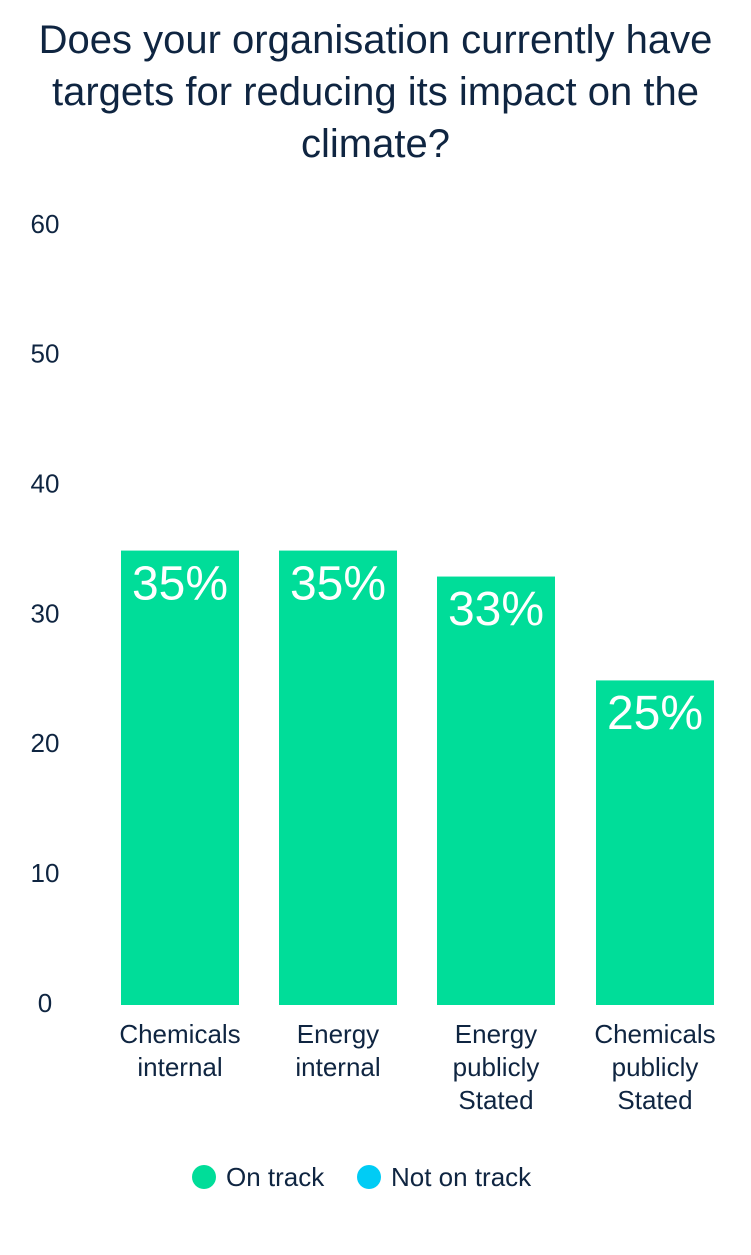 The width and height of the screenshot is (751, 1255). What do you see at coordinates (45, 613) in the screenshot?
I see `y-tick-label: 30` at bounding box center [45, 613].